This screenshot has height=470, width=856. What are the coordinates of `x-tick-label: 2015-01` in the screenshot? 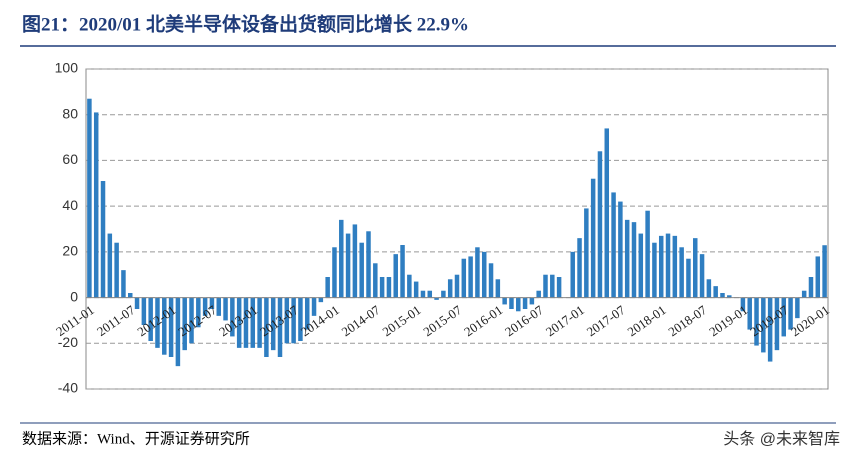 It's located at (401, 320).